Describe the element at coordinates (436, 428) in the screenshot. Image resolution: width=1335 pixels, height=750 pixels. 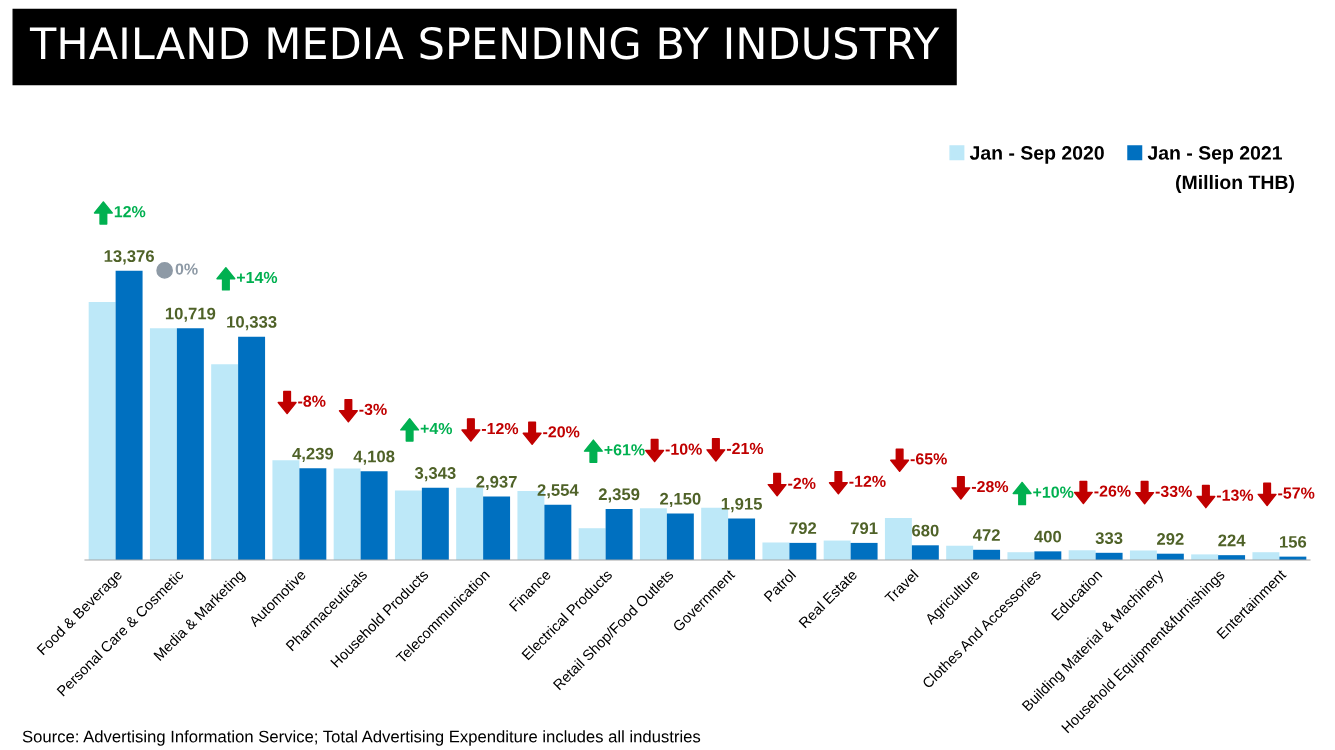
I see `annotation: +4%` at that location.